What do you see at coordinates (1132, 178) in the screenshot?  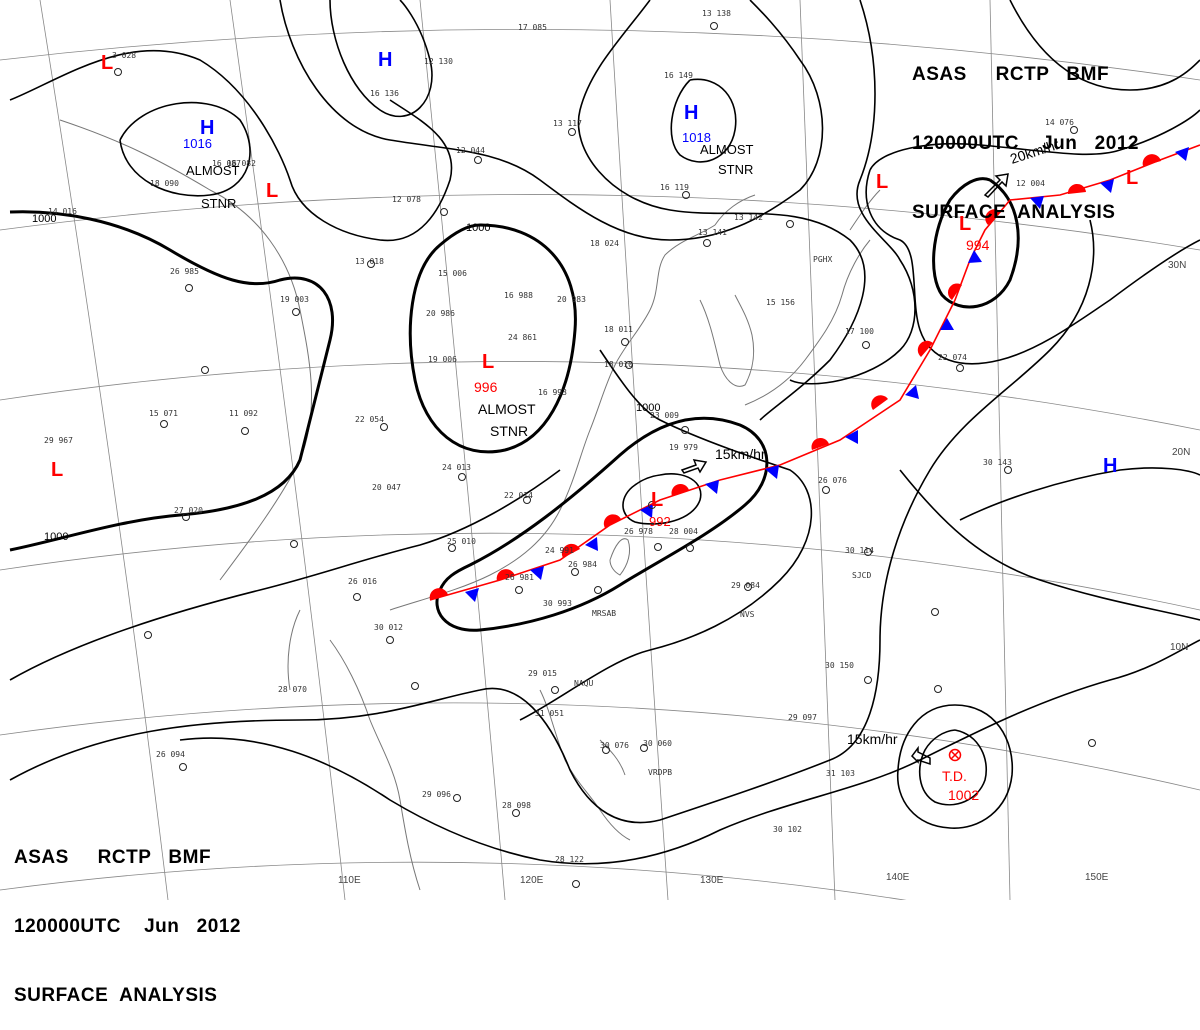 I see `low-center-east: L` at bounding box center [1132, 178].